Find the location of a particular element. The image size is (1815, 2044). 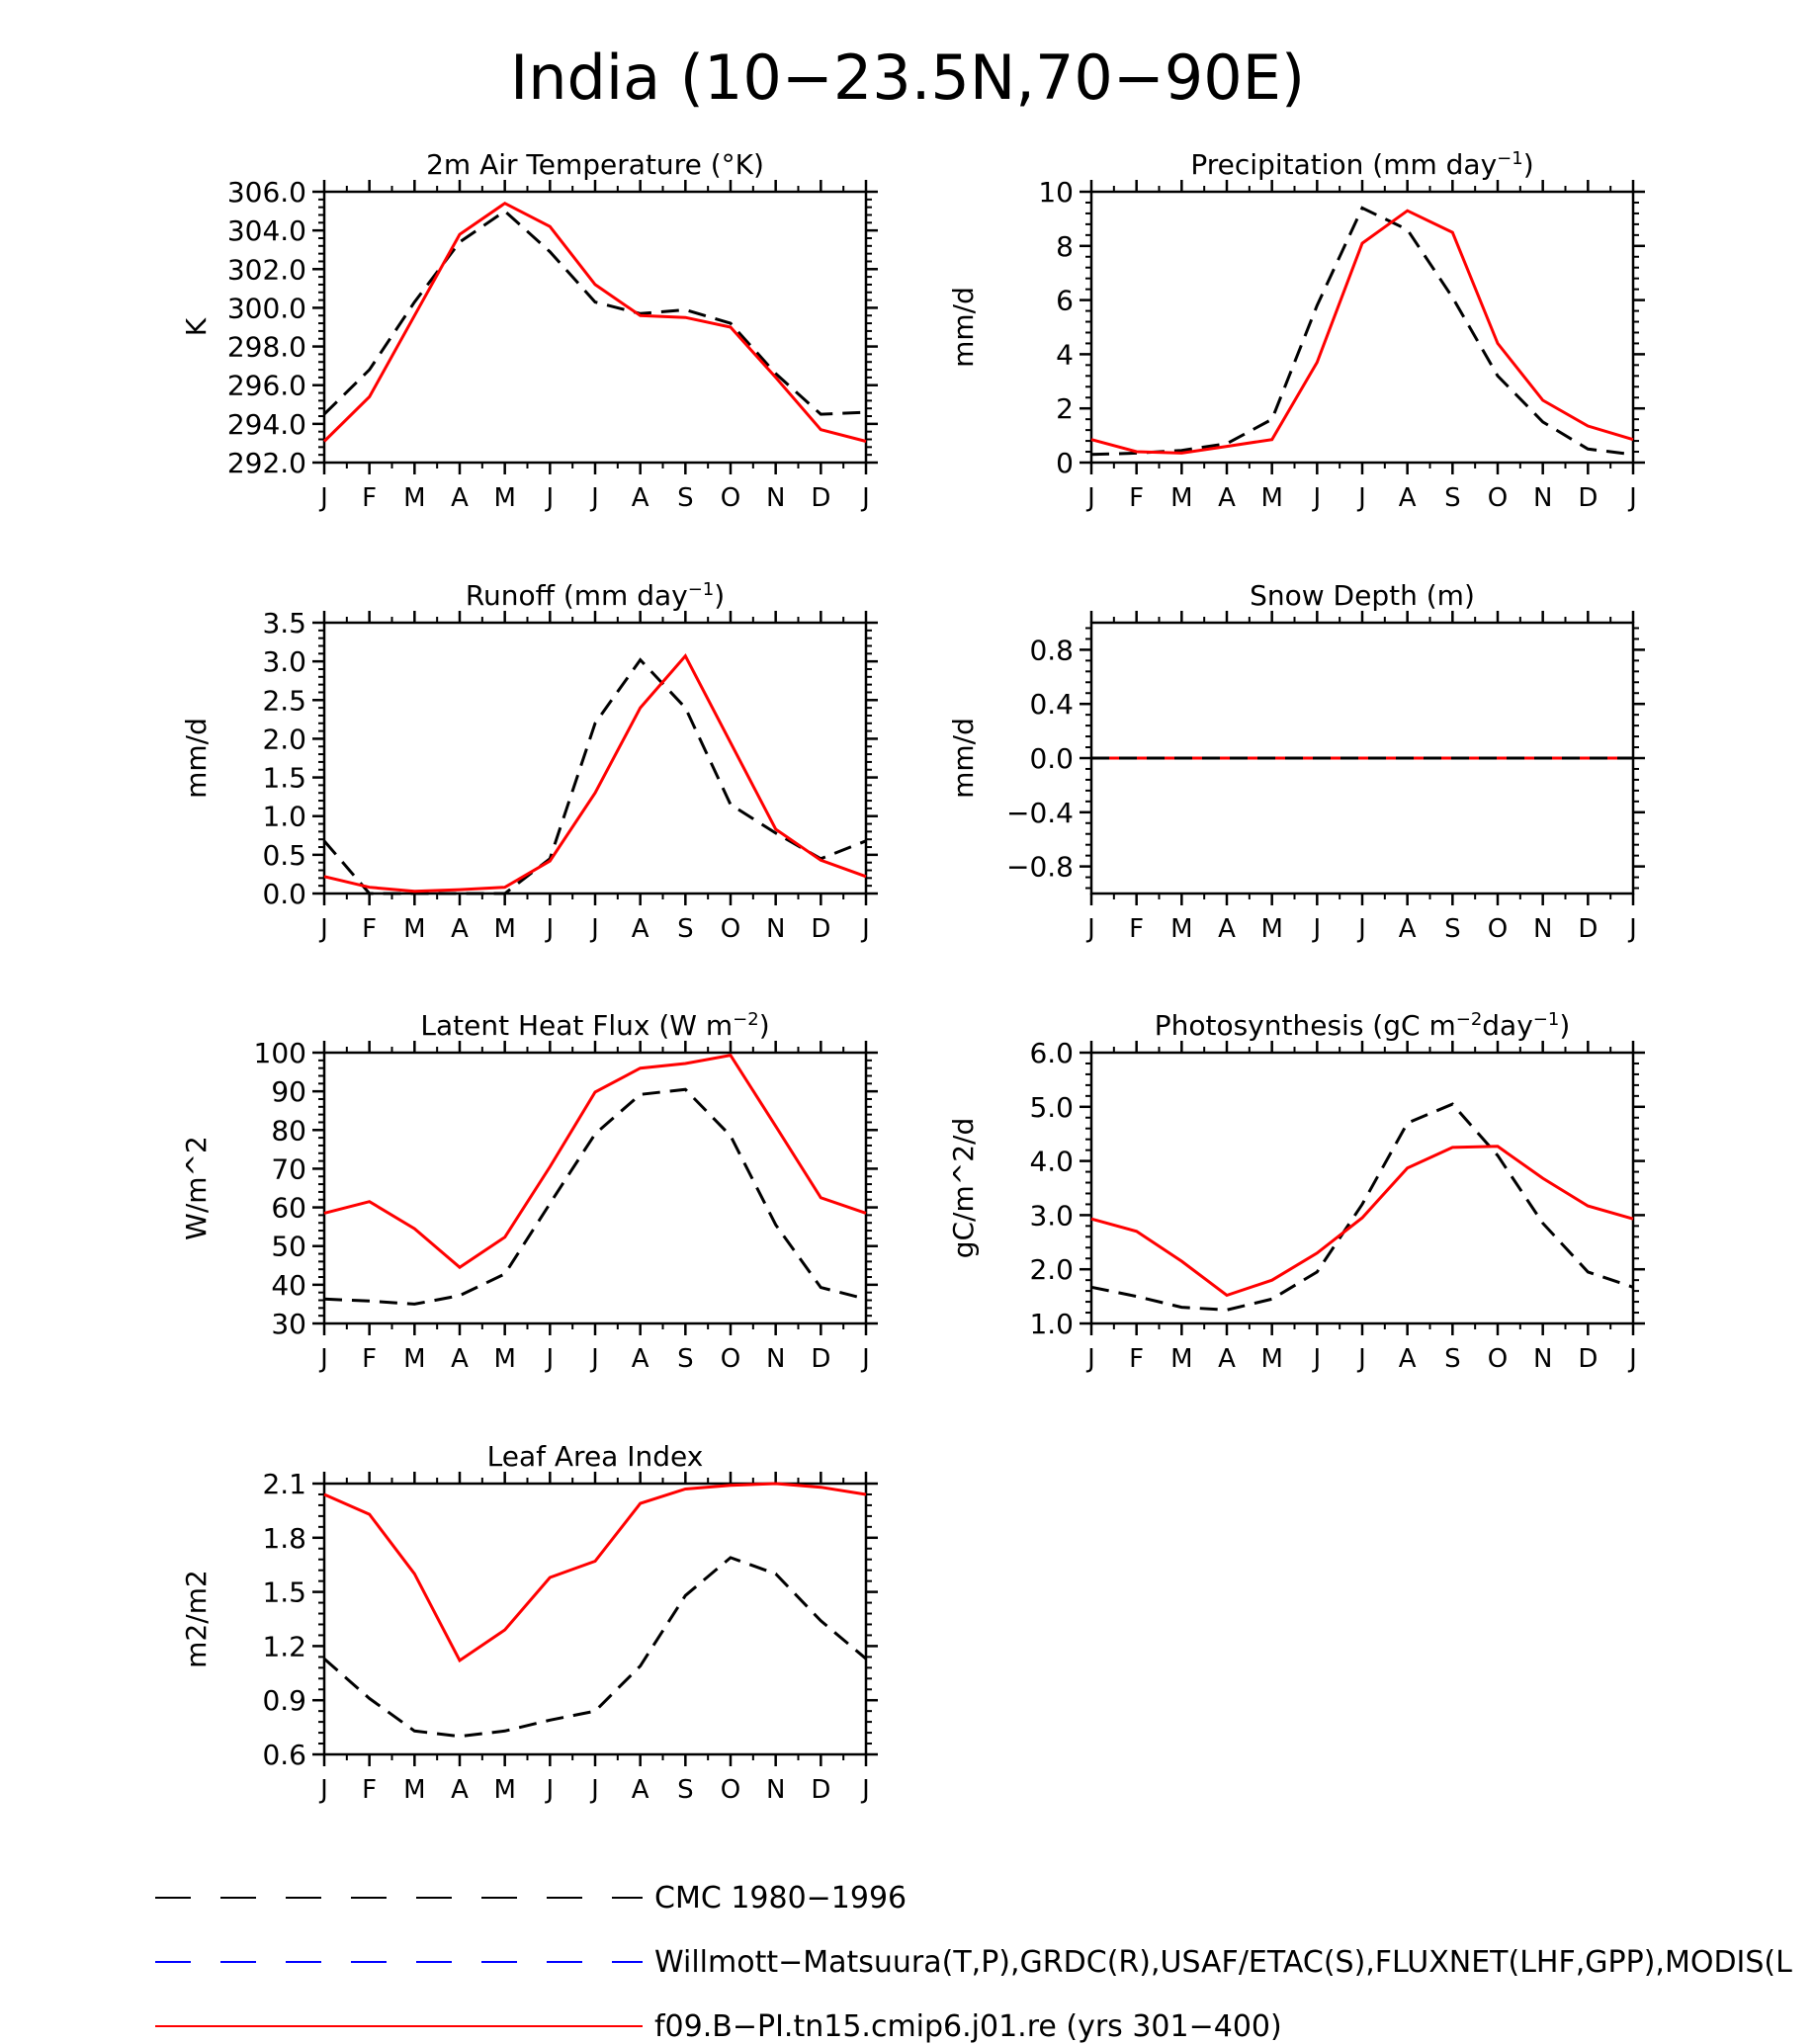

y-axis-label: m2/m2 is located at coordinates (197, 1619).